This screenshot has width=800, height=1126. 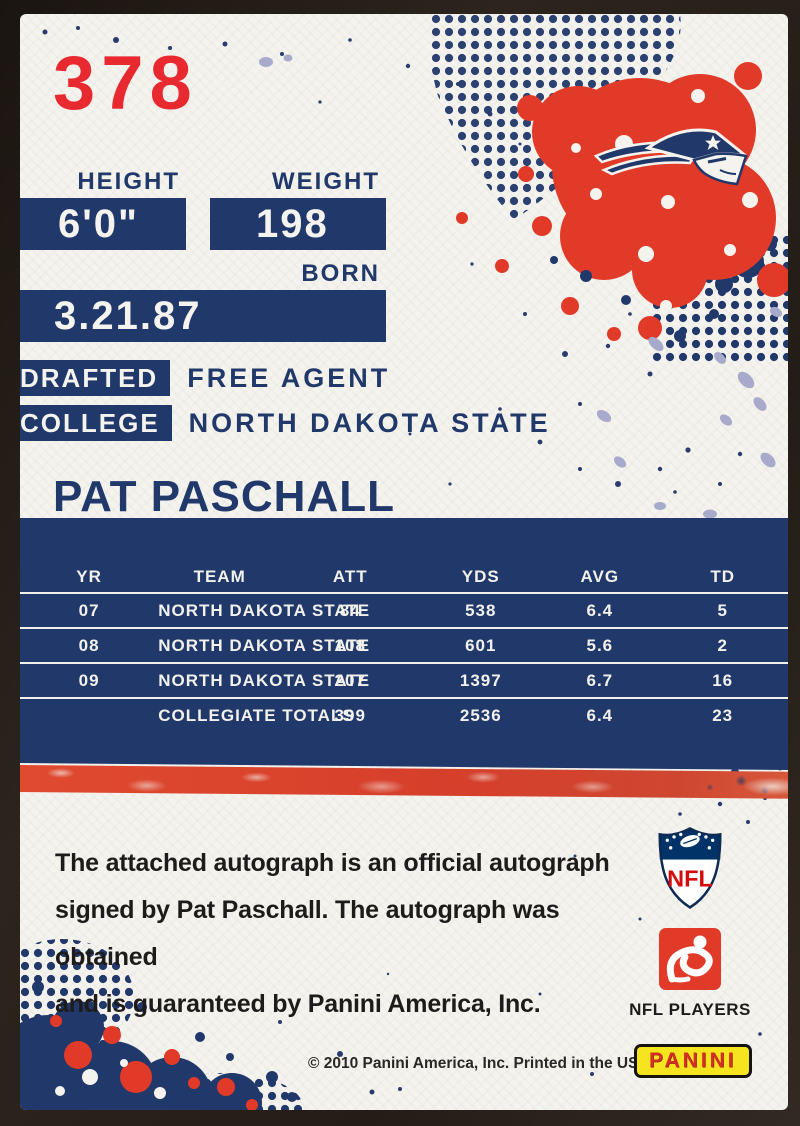 What do you see at coordinates (722, 610) in the screenshot?
I see `cell-td: 5` at bounding box center [722, 610].